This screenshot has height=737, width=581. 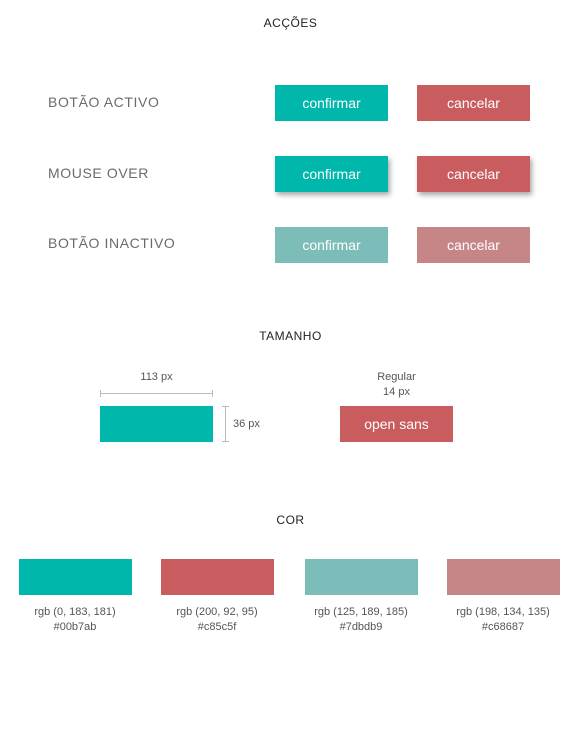 I want to click on row-label-inactive: BOTÃO INACTIVO, so click(x=112, y=243).